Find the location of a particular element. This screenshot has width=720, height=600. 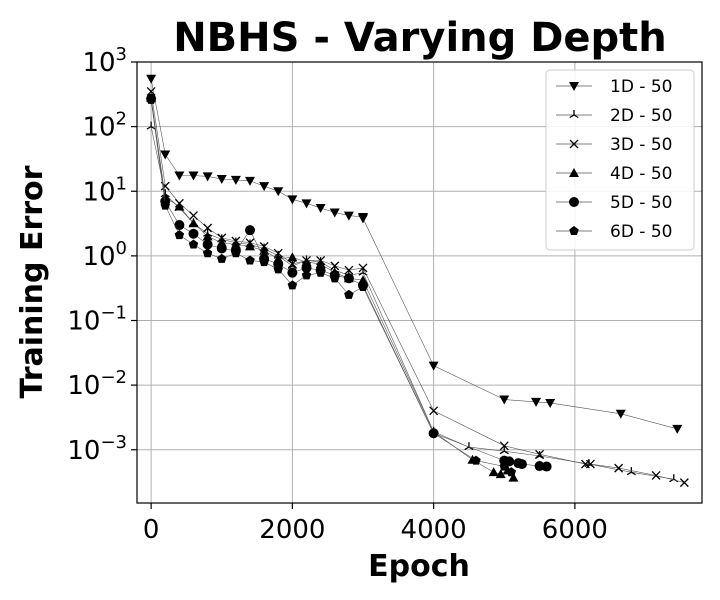

legend-entry: 3D - 50 is located at coordinates (614, 145).